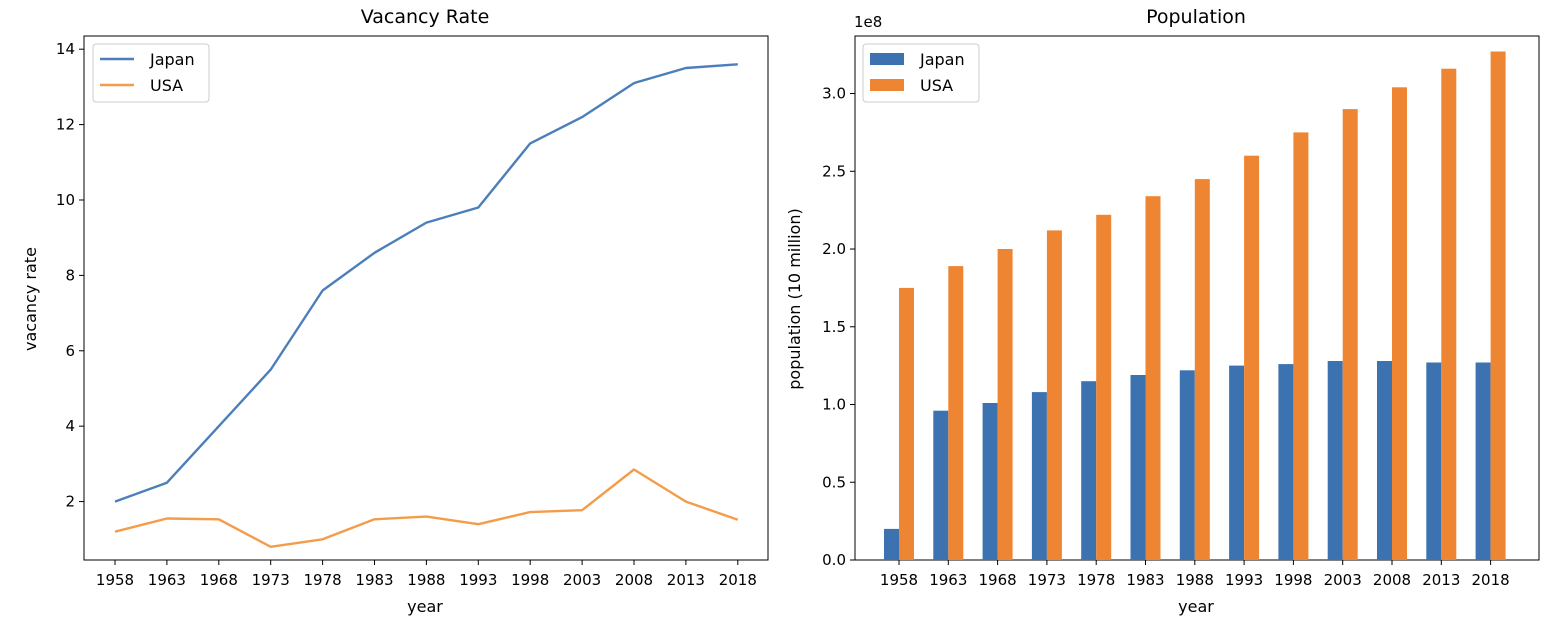 The height and width of the screenshot is (626, 1564). What do you see at coordinates (1449, 314) in the screenshot?
I see `bar-usa-2013` at bounding box center [1449, 314].